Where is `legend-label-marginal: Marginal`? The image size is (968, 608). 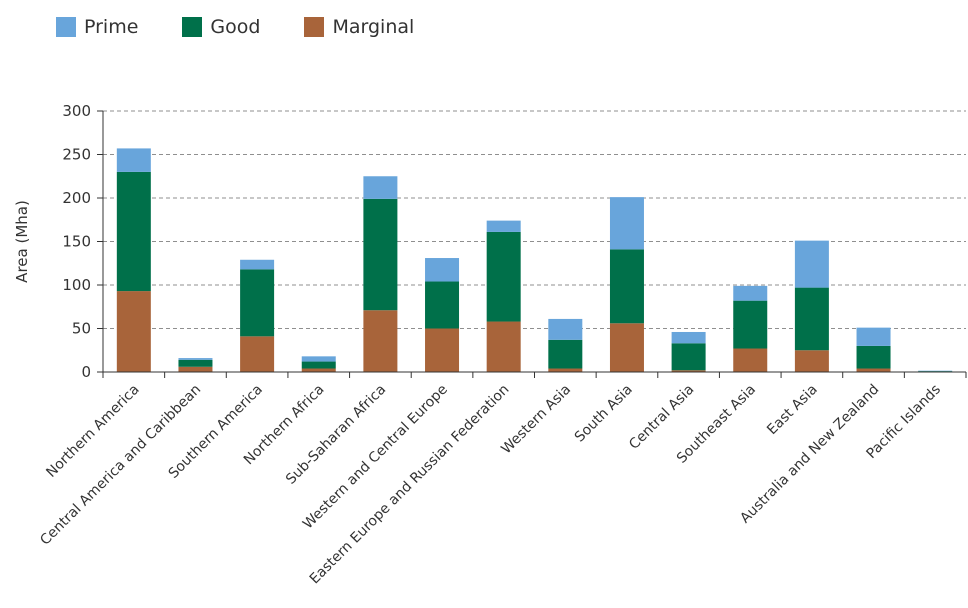
legend-label-marginal: Marginal is located at coordinates (373, 27).